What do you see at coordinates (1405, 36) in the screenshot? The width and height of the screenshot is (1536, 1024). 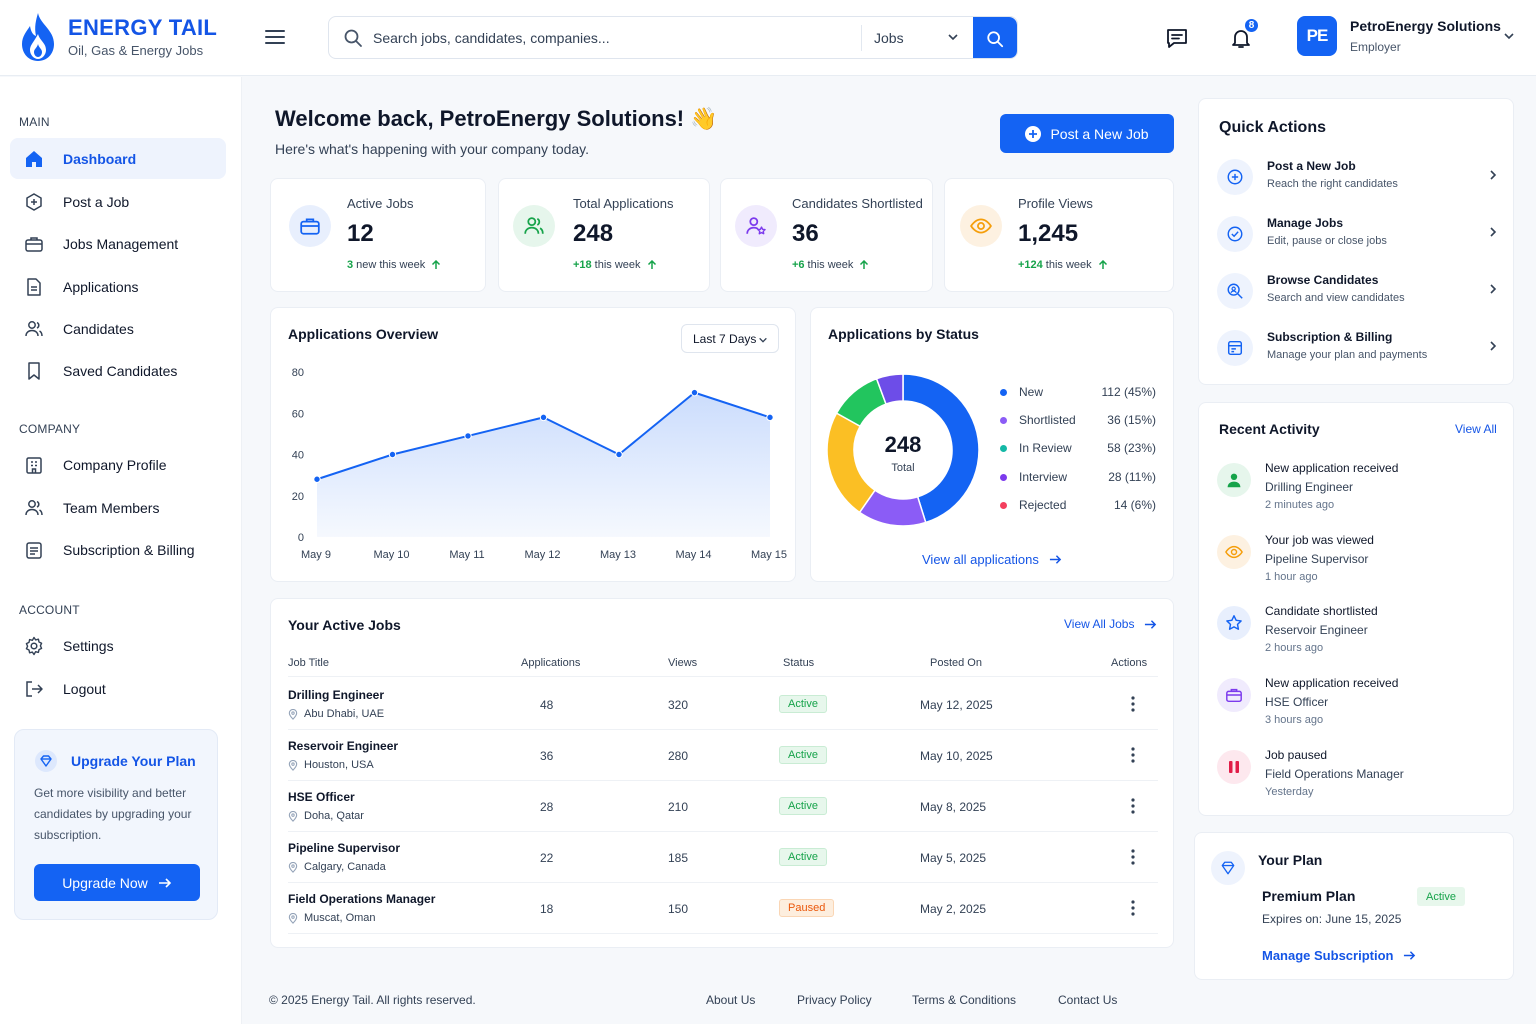 I see `account-menu: PE PetroEnergy Solutions Employer` at bounding box center [1405, 36].